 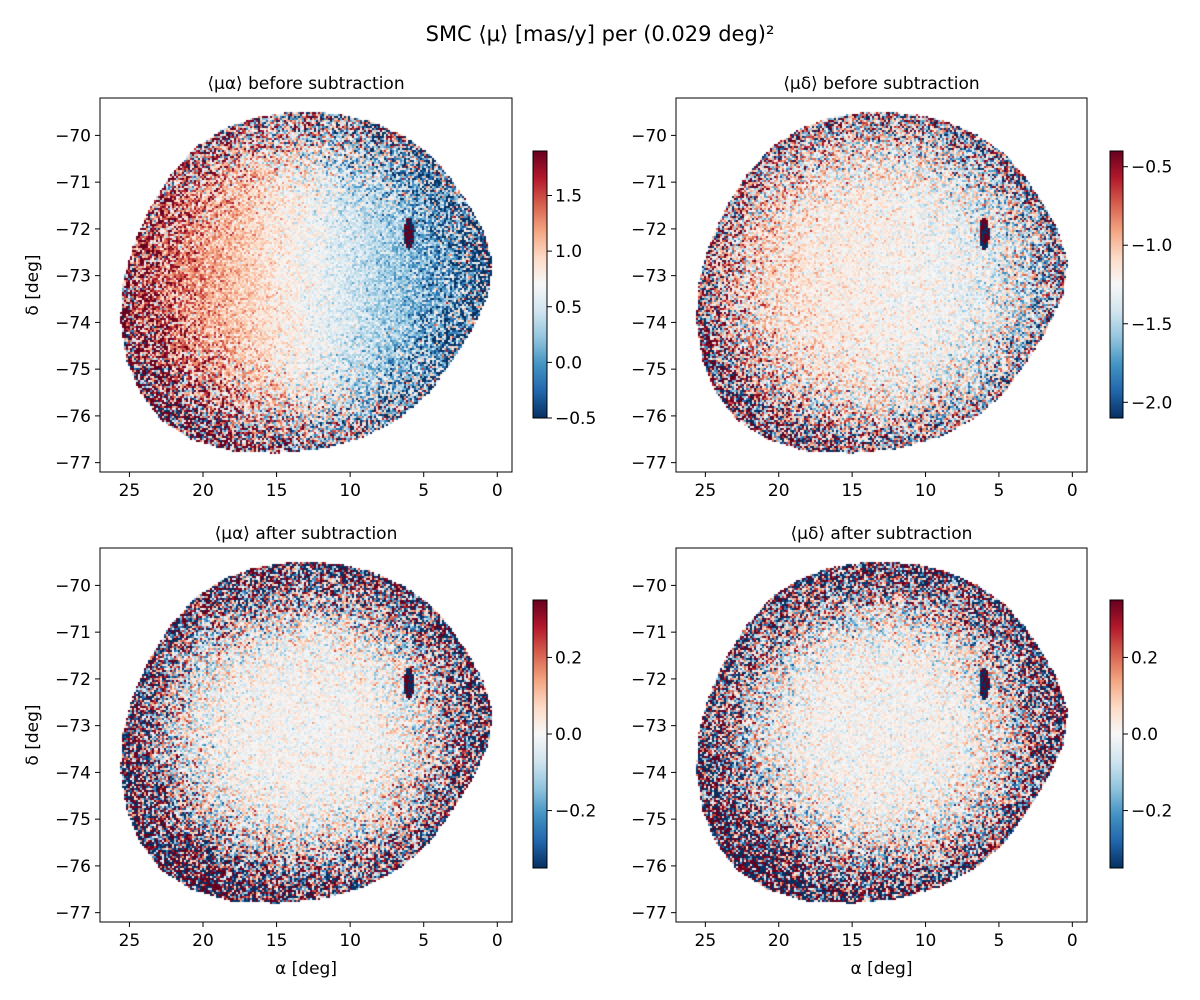 I want to click on panel-title: ⟨μδ⟩ after subtraction, so click(x=882, y=534).